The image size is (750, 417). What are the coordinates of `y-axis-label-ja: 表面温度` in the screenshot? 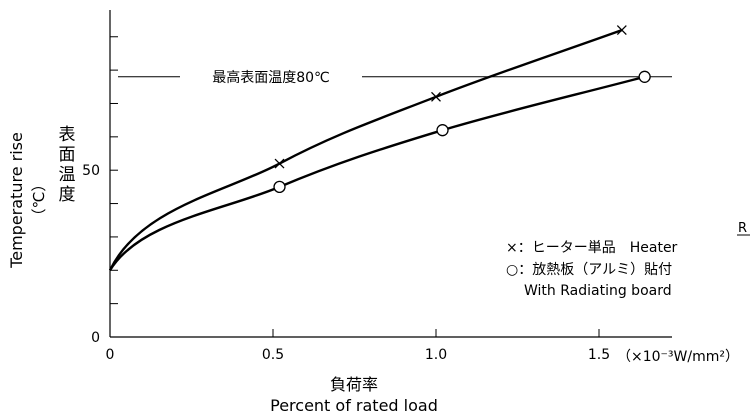 It's located at (67, 165).